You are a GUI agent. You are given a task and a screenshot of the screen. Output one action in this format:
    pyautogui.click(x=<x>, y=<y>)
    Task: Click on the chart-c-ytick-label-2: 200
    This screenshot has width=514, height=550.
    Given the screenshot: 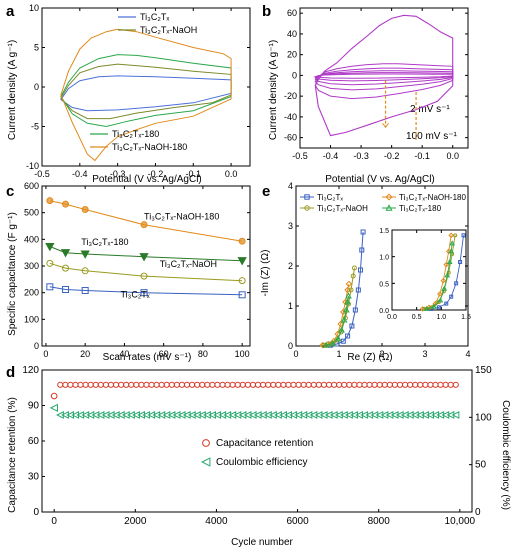 What is the action you would take?
    pyautogui.click(x=31, y=293)
    